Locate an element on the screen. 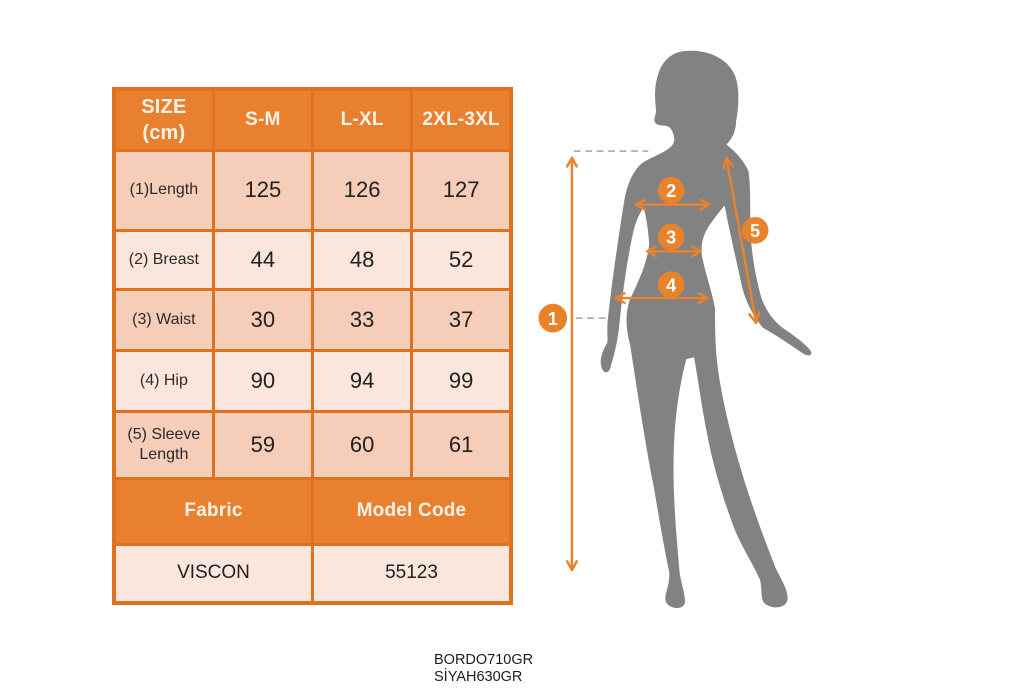  row-label-breast: (2) Breast is located at coordinates (163, 259).